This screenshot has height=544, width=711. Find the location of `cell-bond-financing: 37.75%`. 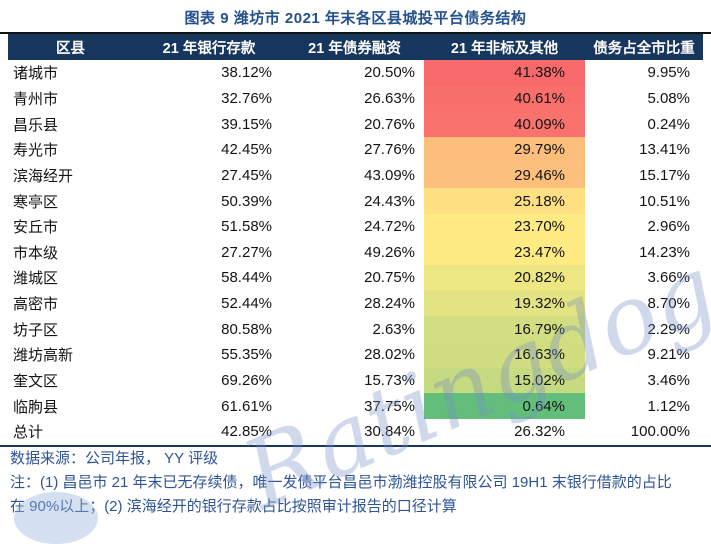

cell-bond-financing: 37.75% is located at coordinates (389, 406).